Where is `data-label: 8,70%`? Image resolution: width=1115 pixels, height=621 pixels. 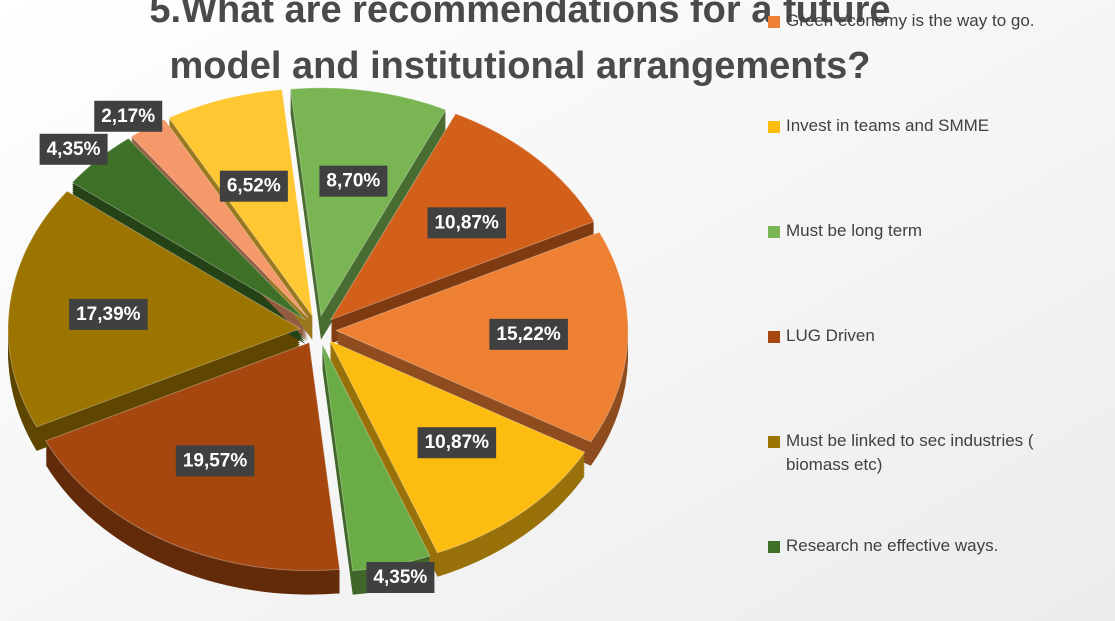
data-label: 8,70% is located at coordinates (353, 181).